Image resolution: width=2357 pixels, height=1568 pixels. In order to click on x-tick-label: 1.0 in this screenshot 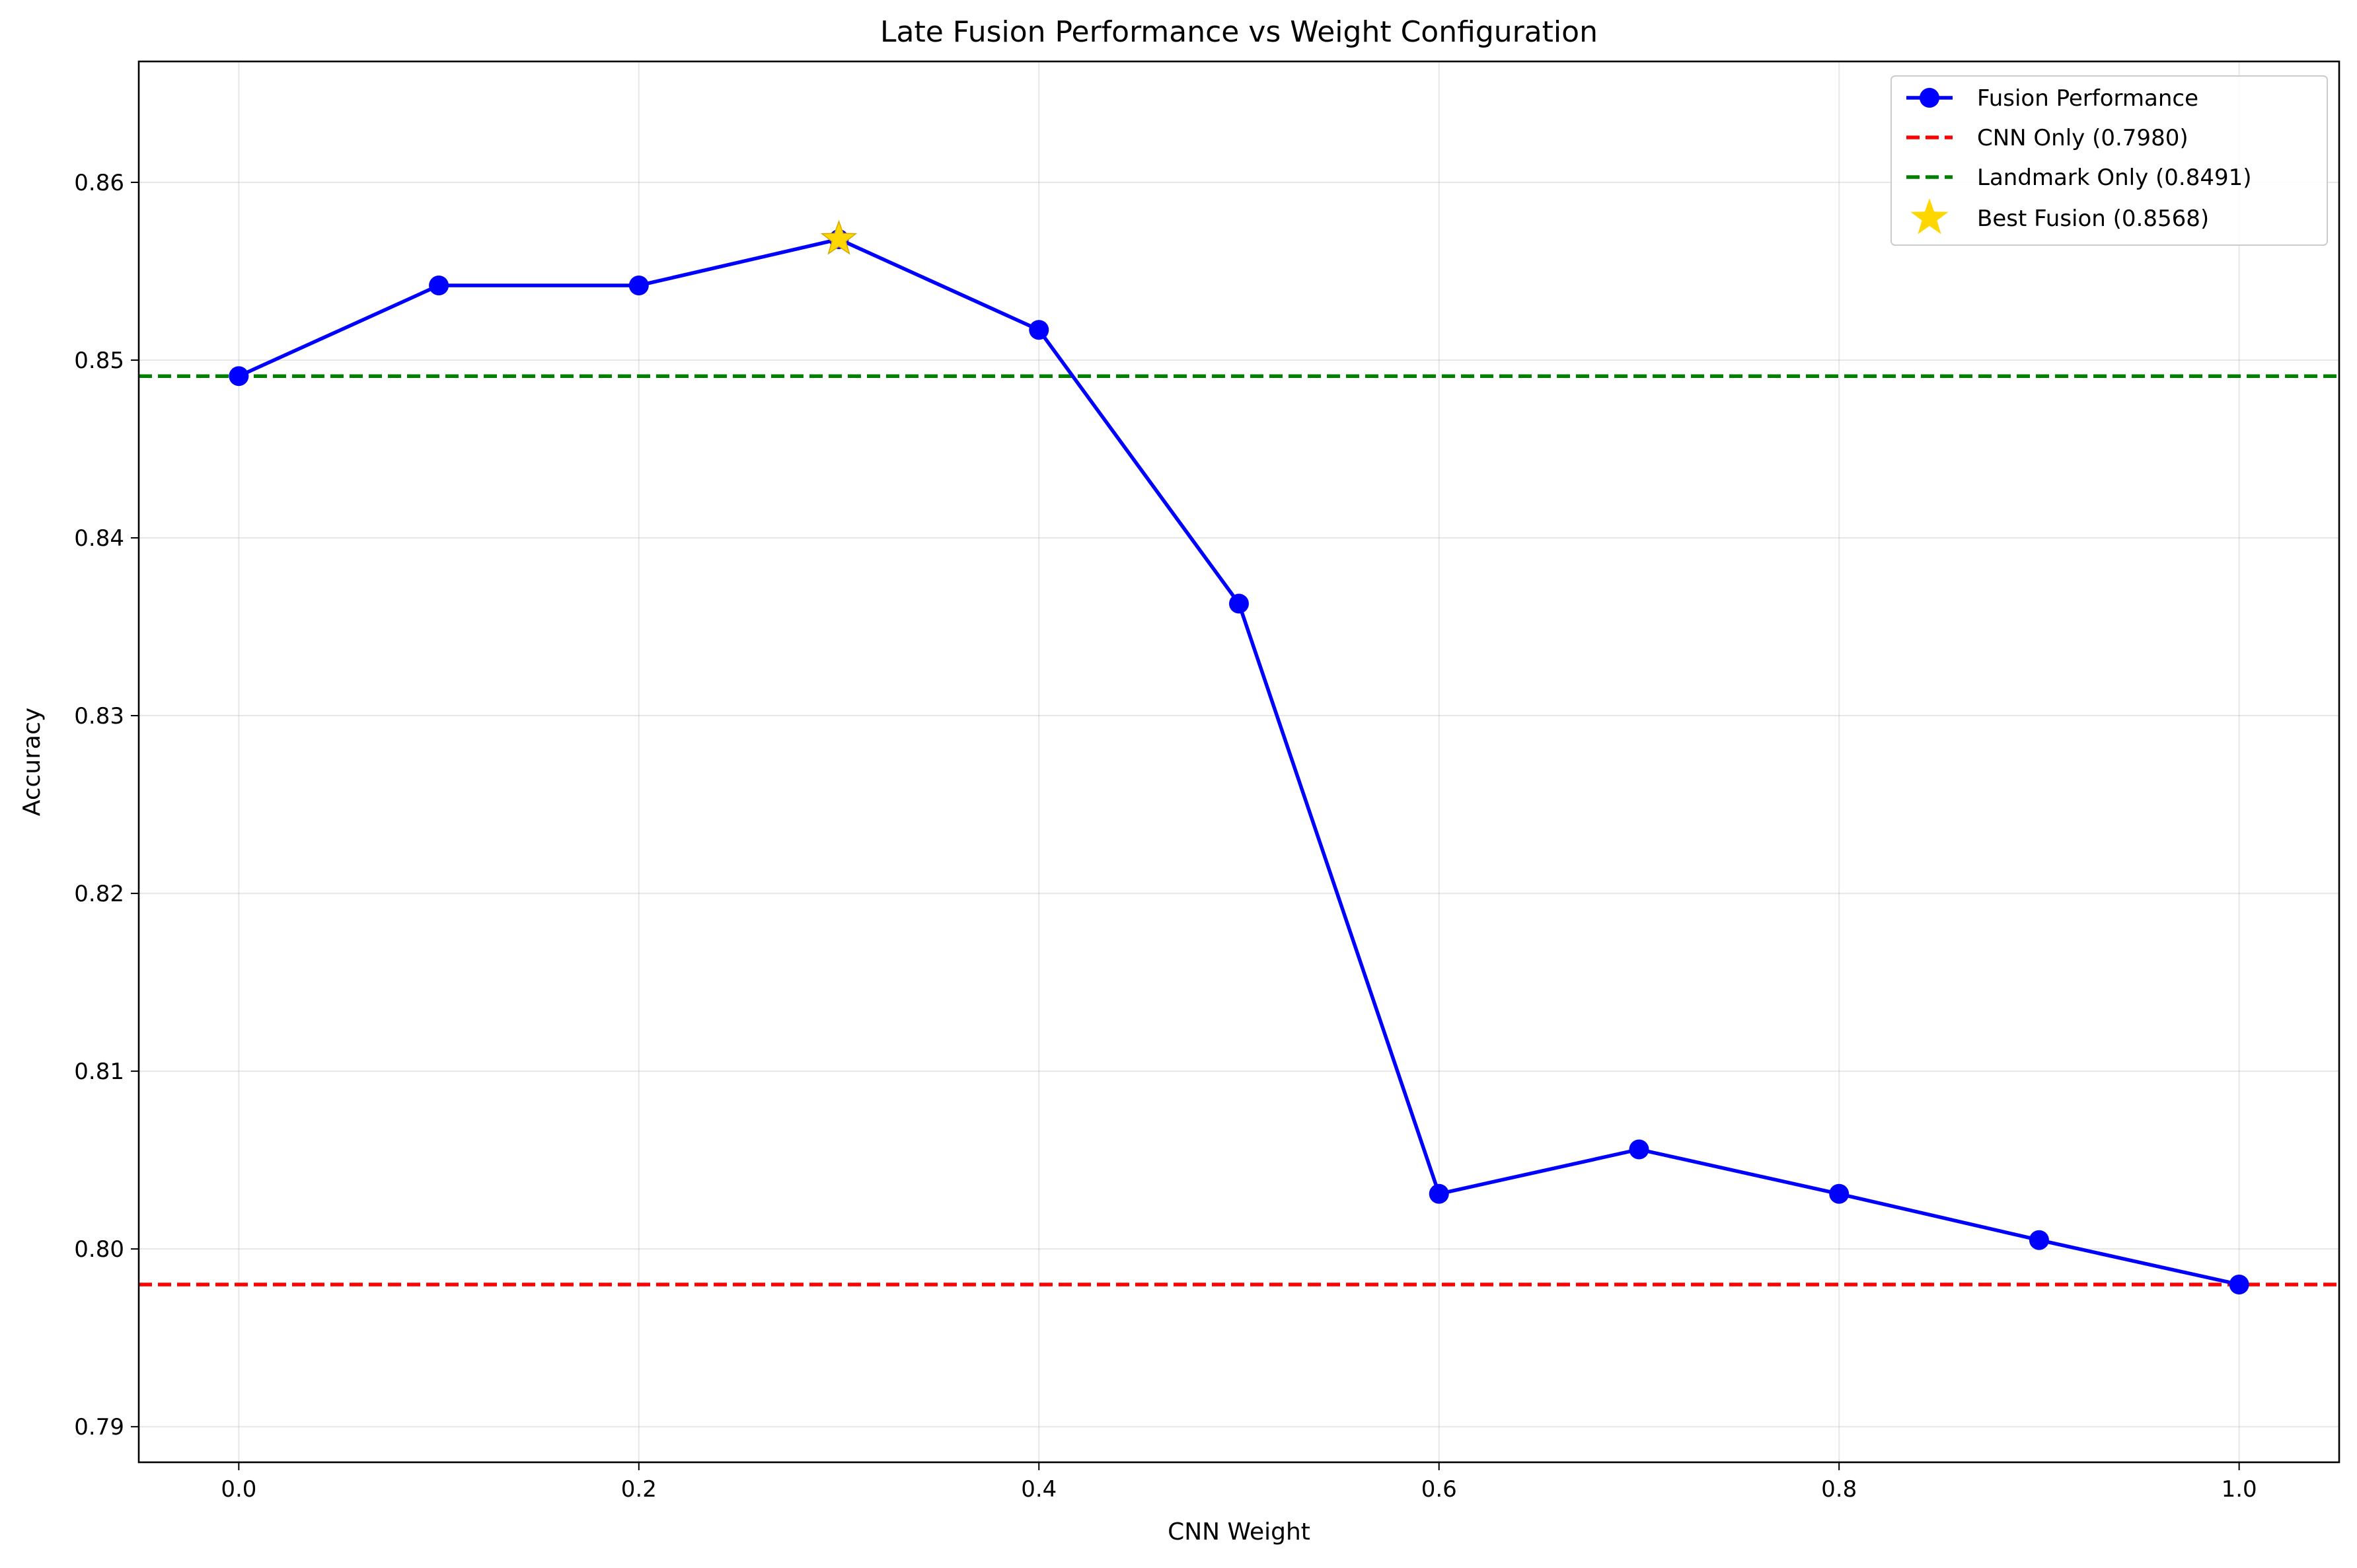, I will do `click(2239, 1489)`.